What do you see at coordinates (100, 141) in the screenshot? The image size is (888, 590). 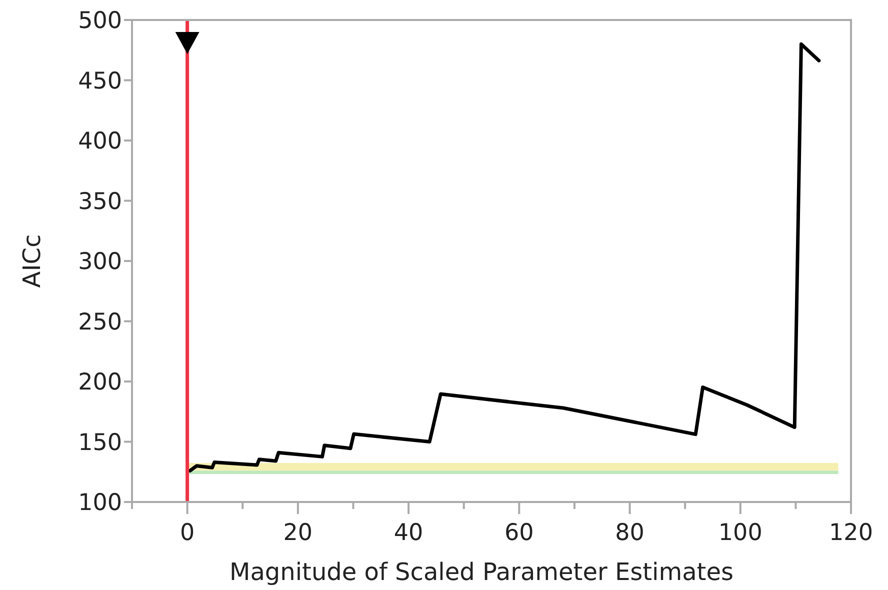 I see `y-tick-label: 400` at bounding box center [100, 141].